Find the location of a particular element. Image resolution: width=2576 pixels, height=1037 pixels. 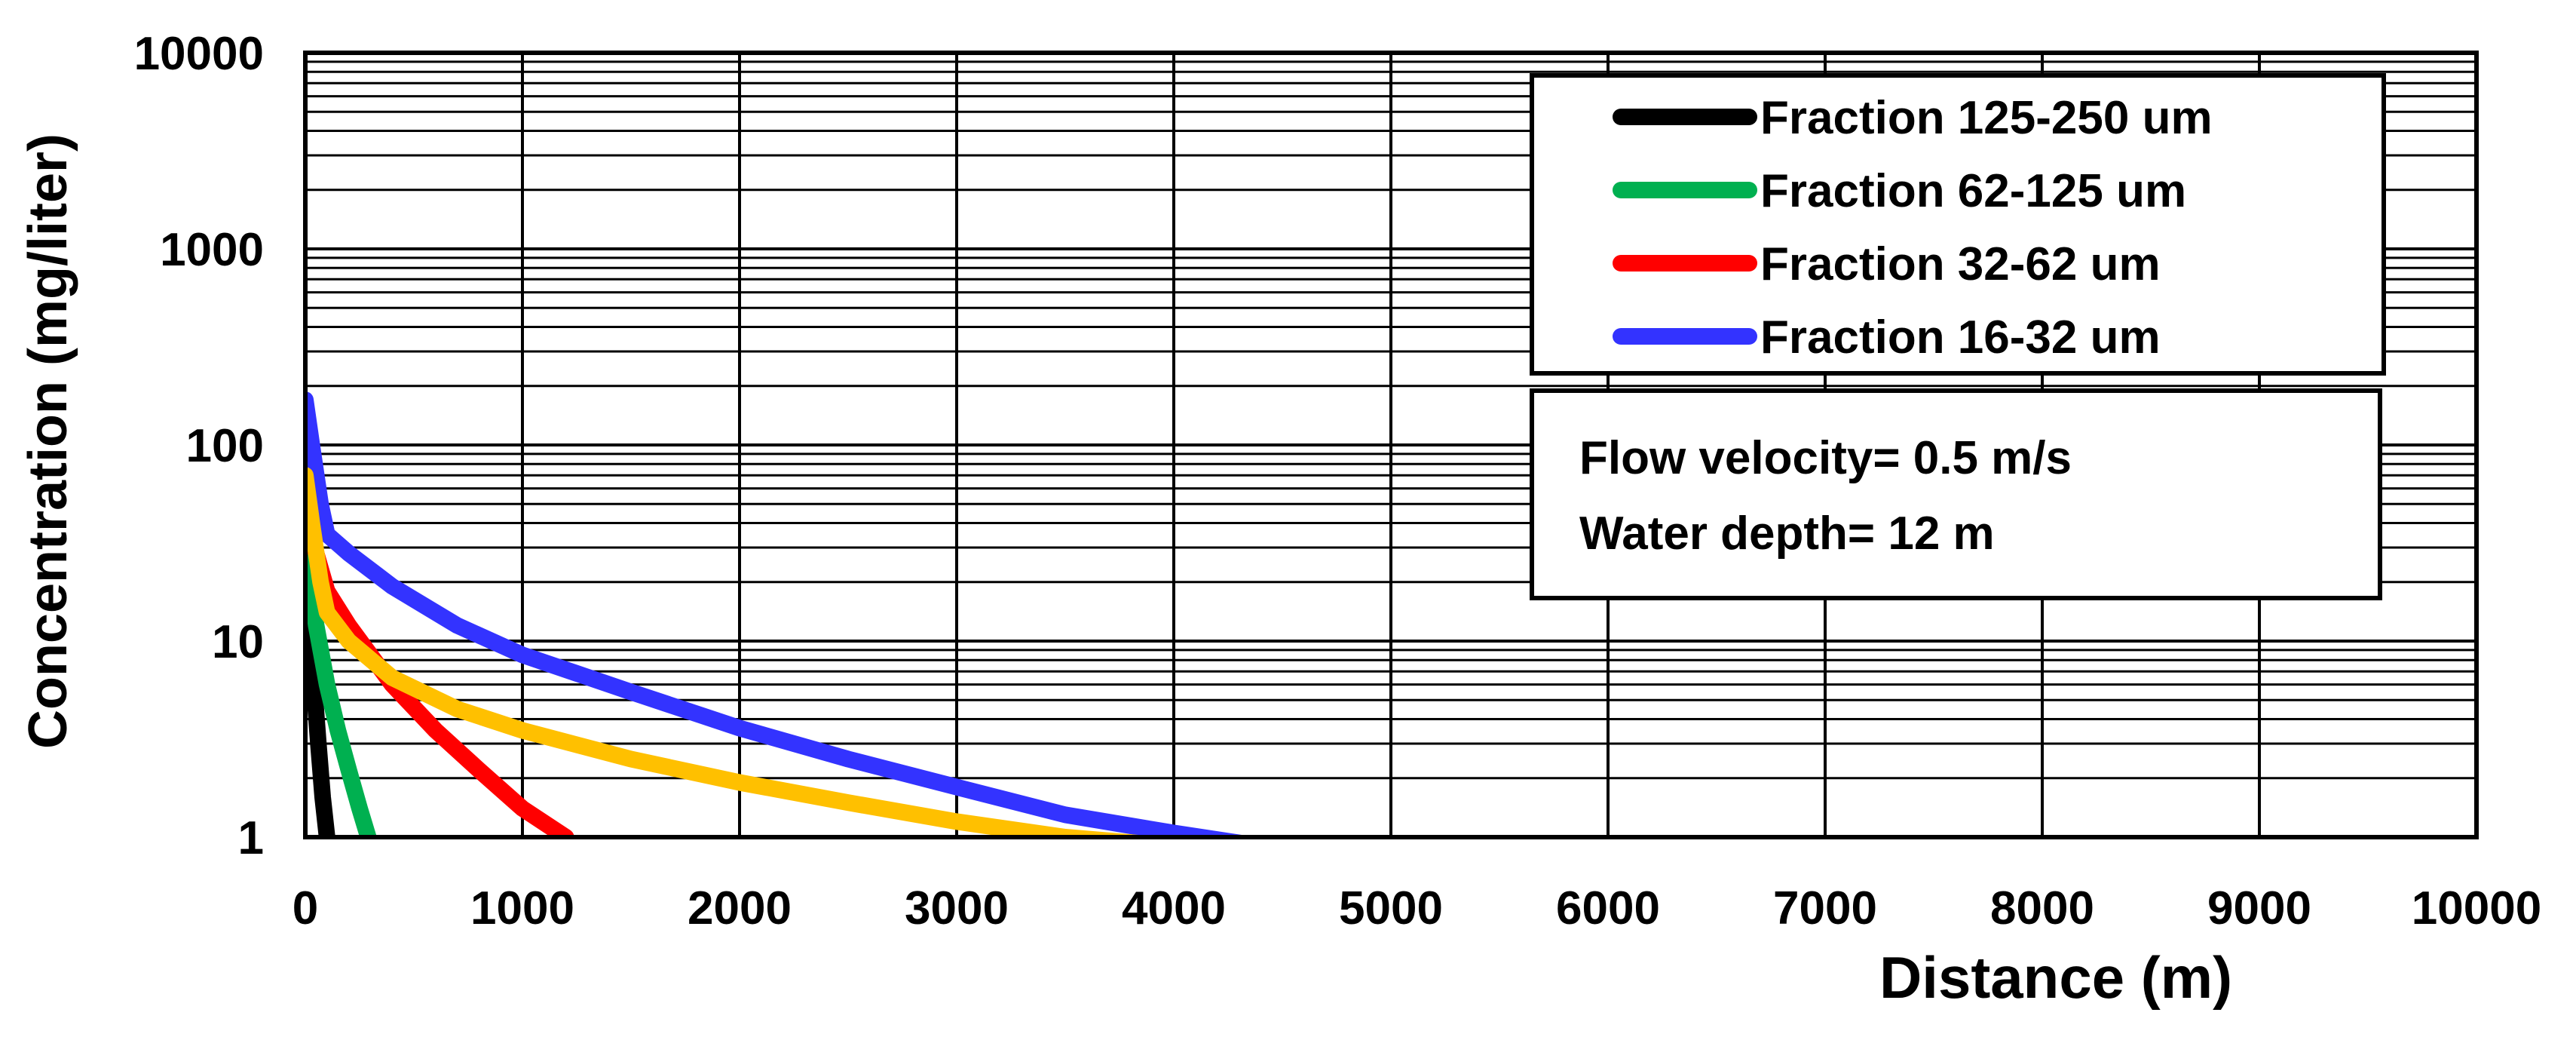

legend-label: Fraction 62-125 um is located at coordinates (1973, 191).